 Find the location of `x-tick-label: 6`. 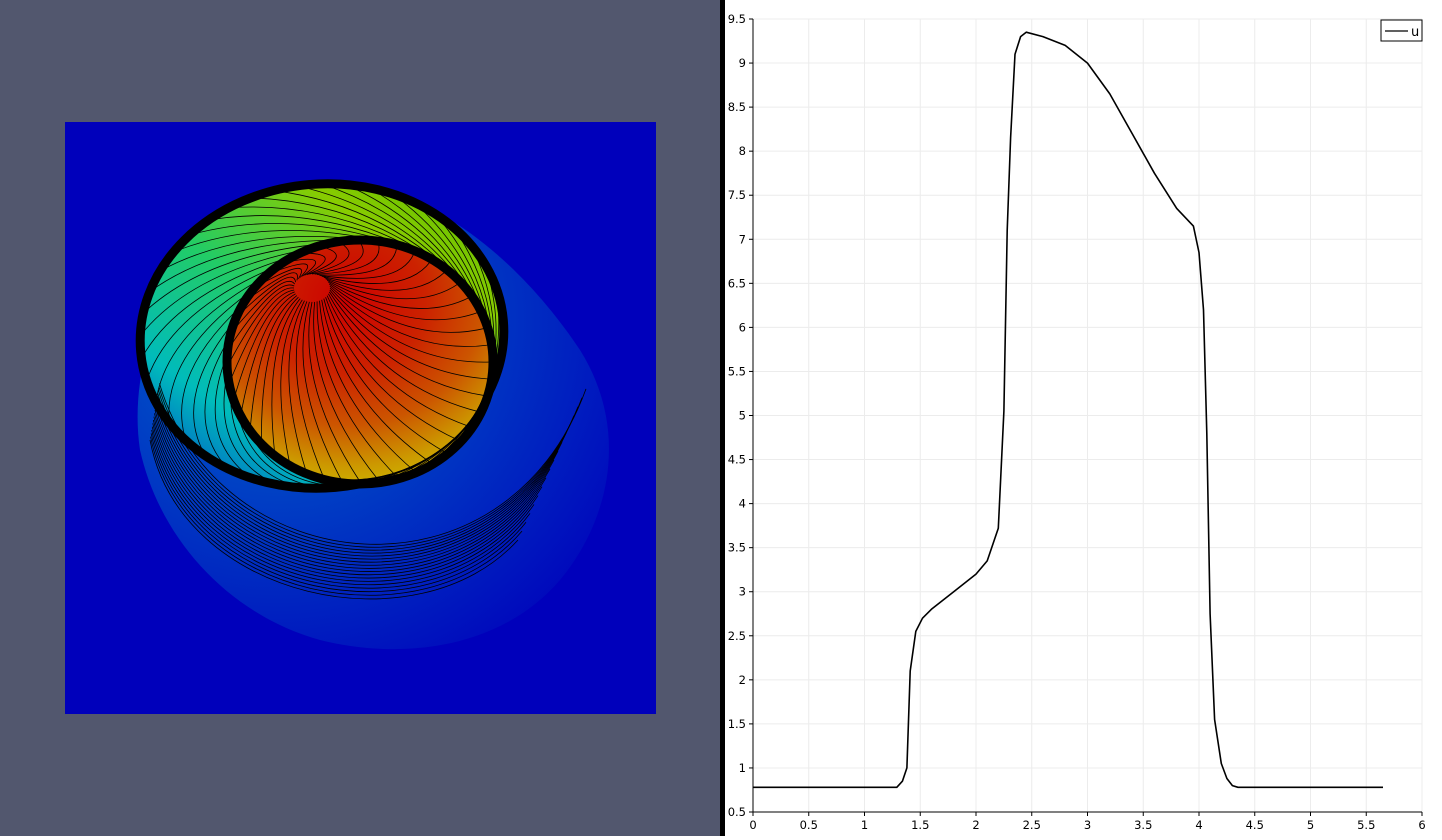

x-tick-label: 6 is located at coordinates (1421, 825).